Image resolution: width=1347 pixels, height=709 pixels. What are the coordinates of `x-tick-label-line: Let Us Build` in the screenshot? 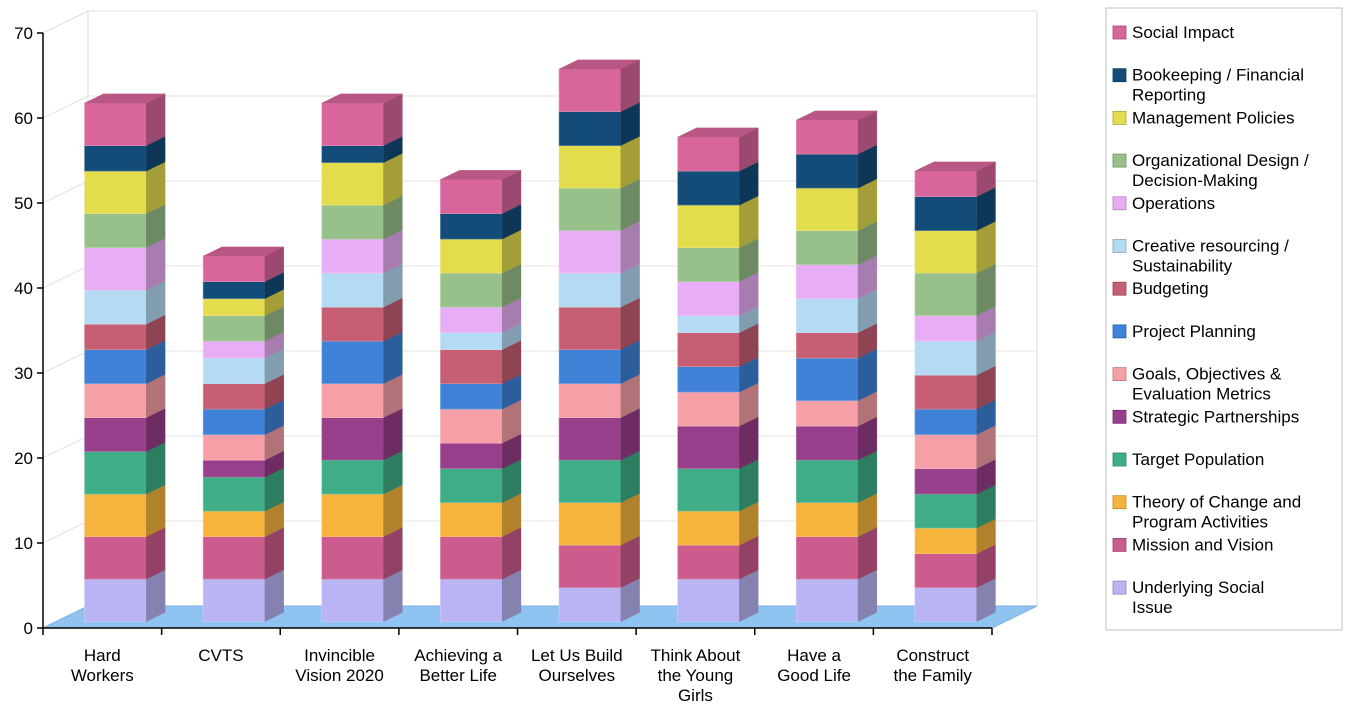 It's located at (577, 655).